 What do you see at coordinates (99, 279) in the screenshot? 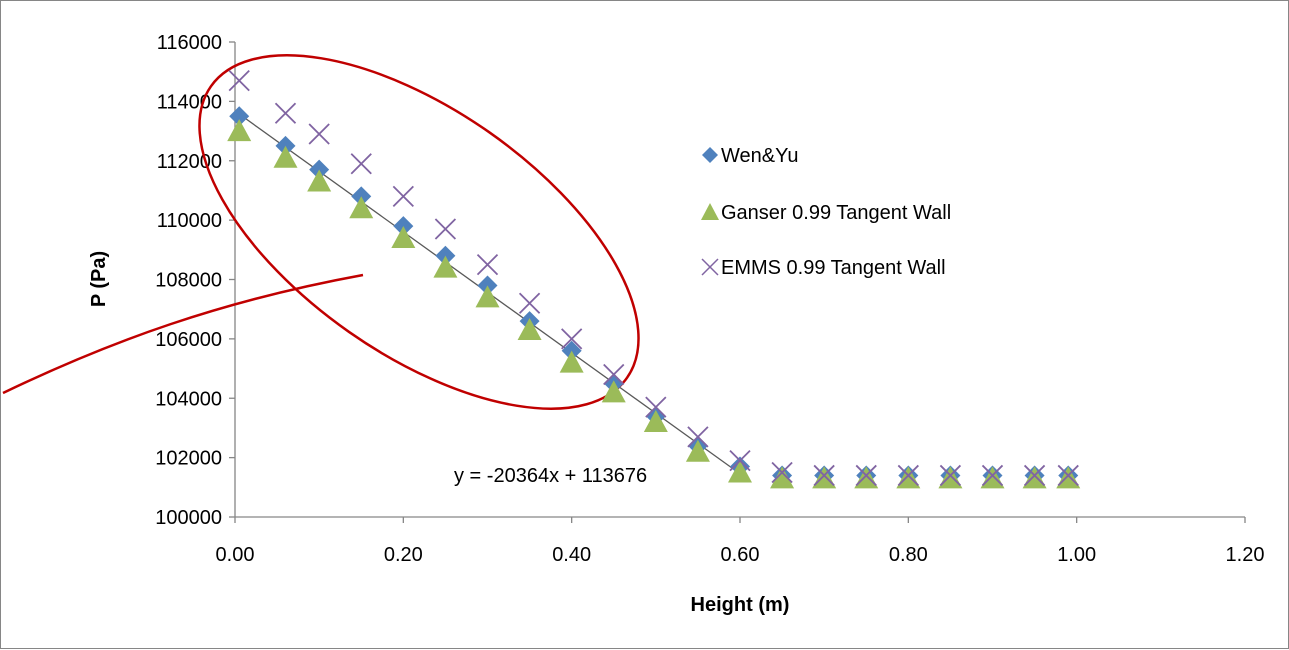
I see `y-axis-title: P (Pa)` at bounding box center [99, 279].